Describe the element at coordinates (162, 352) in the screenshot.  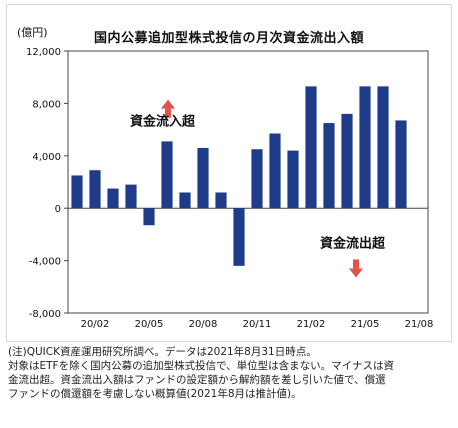
I see `footnote-line: (注)QUICK資産運用研究所調べ。データは2021年8月31日時点。` at that location.